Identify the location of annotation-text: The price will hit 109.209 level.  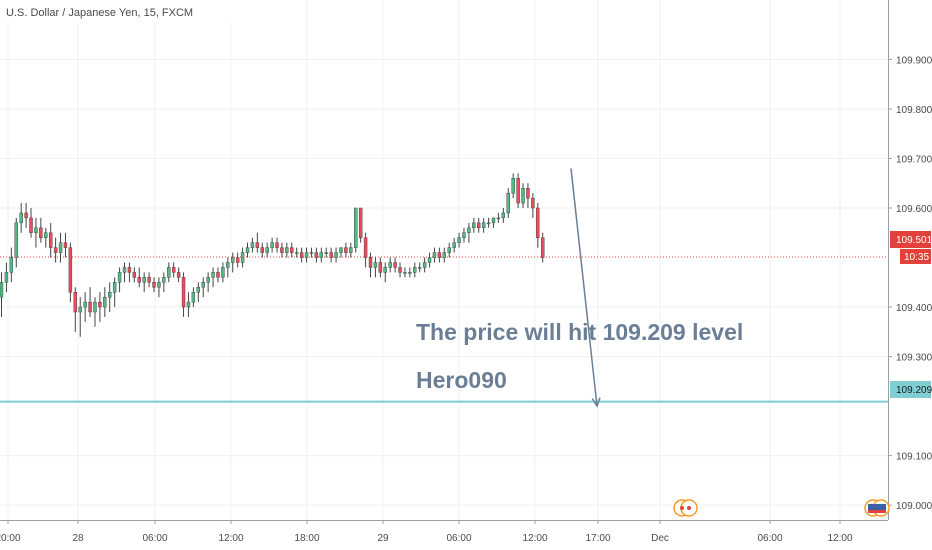
(579, 332).